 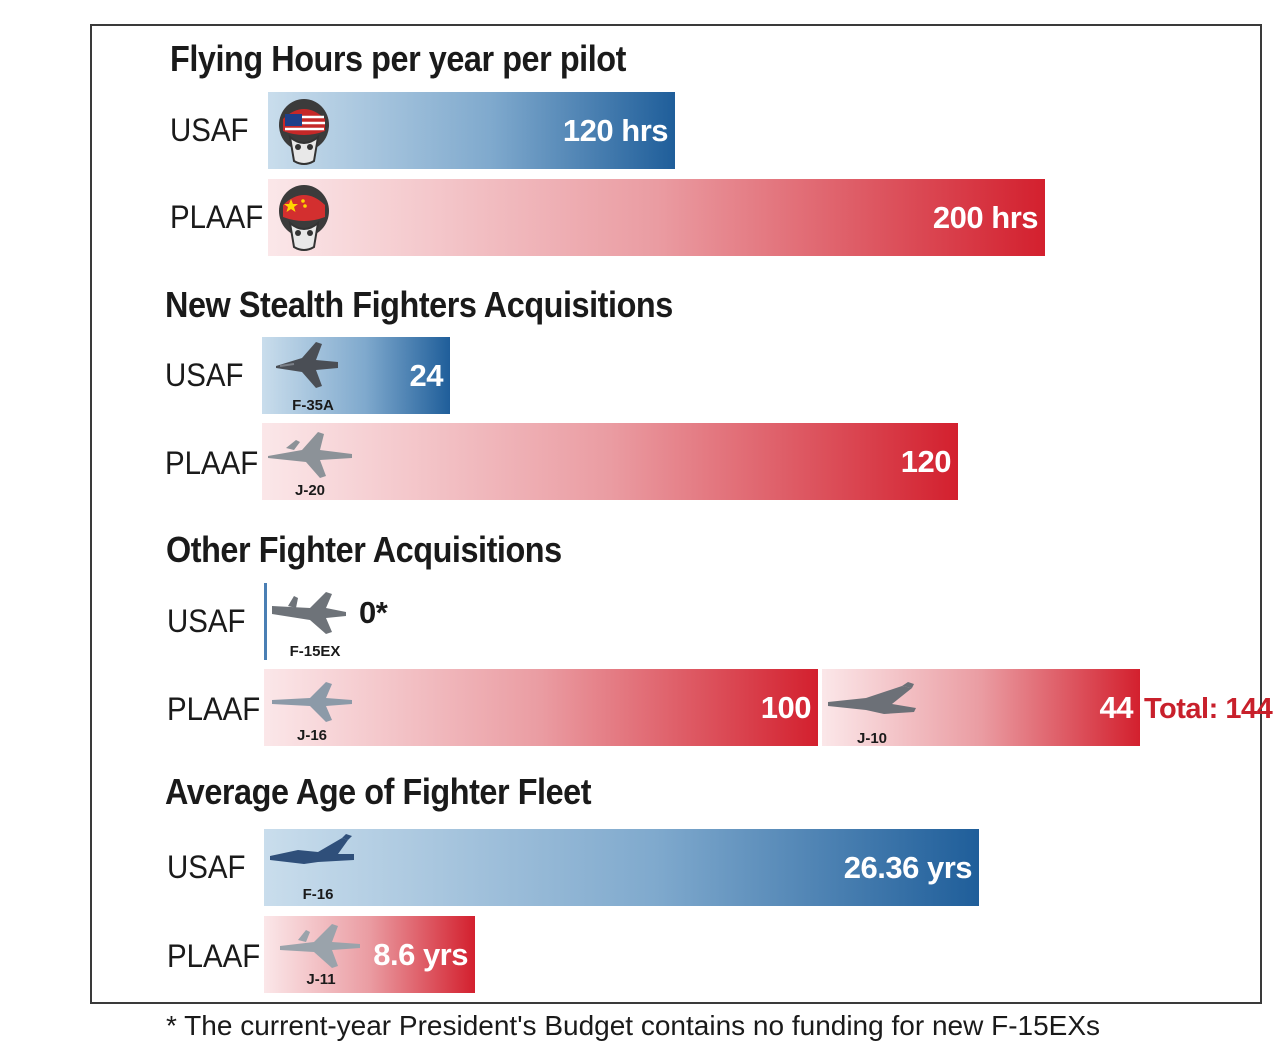 What do you see at coordinates (426, 375) in the screenshot?
I see `bar-value-label: 24` at bounding box center [426, 375].